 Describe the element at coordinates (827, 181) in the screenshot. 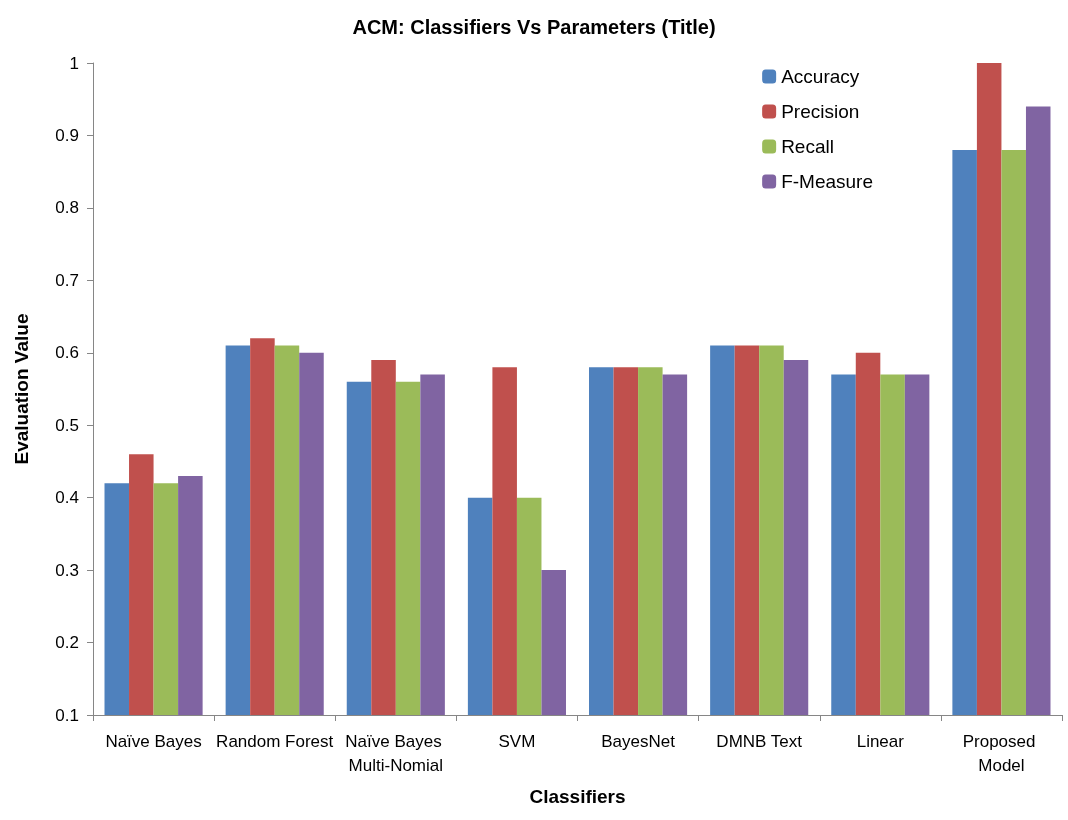

I see `legend-label: F-Measure` at that location.